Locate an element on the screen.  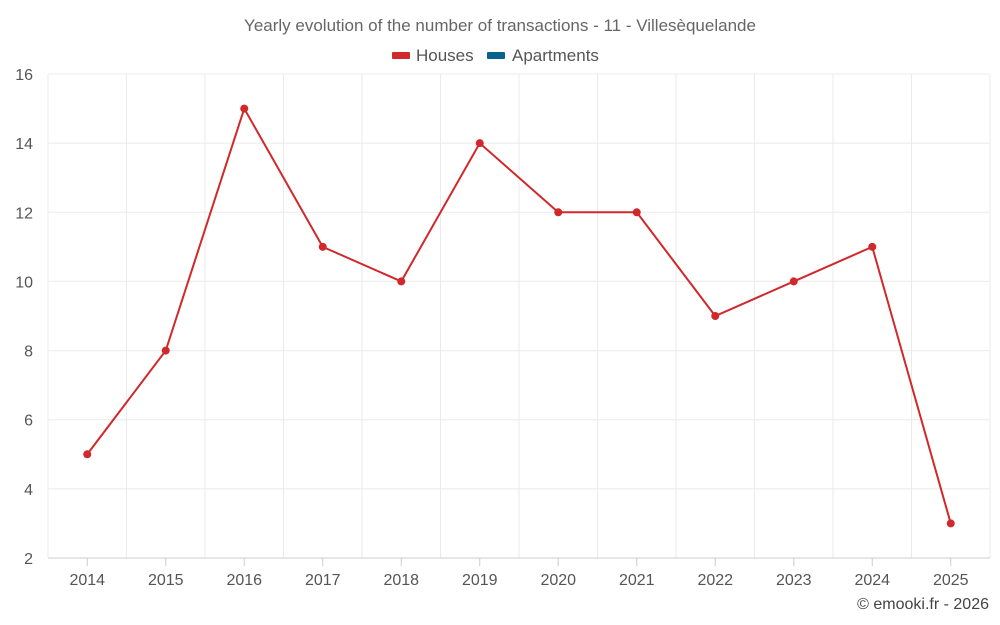
legend: Houses Apartments is located at coordinates (495, 55).